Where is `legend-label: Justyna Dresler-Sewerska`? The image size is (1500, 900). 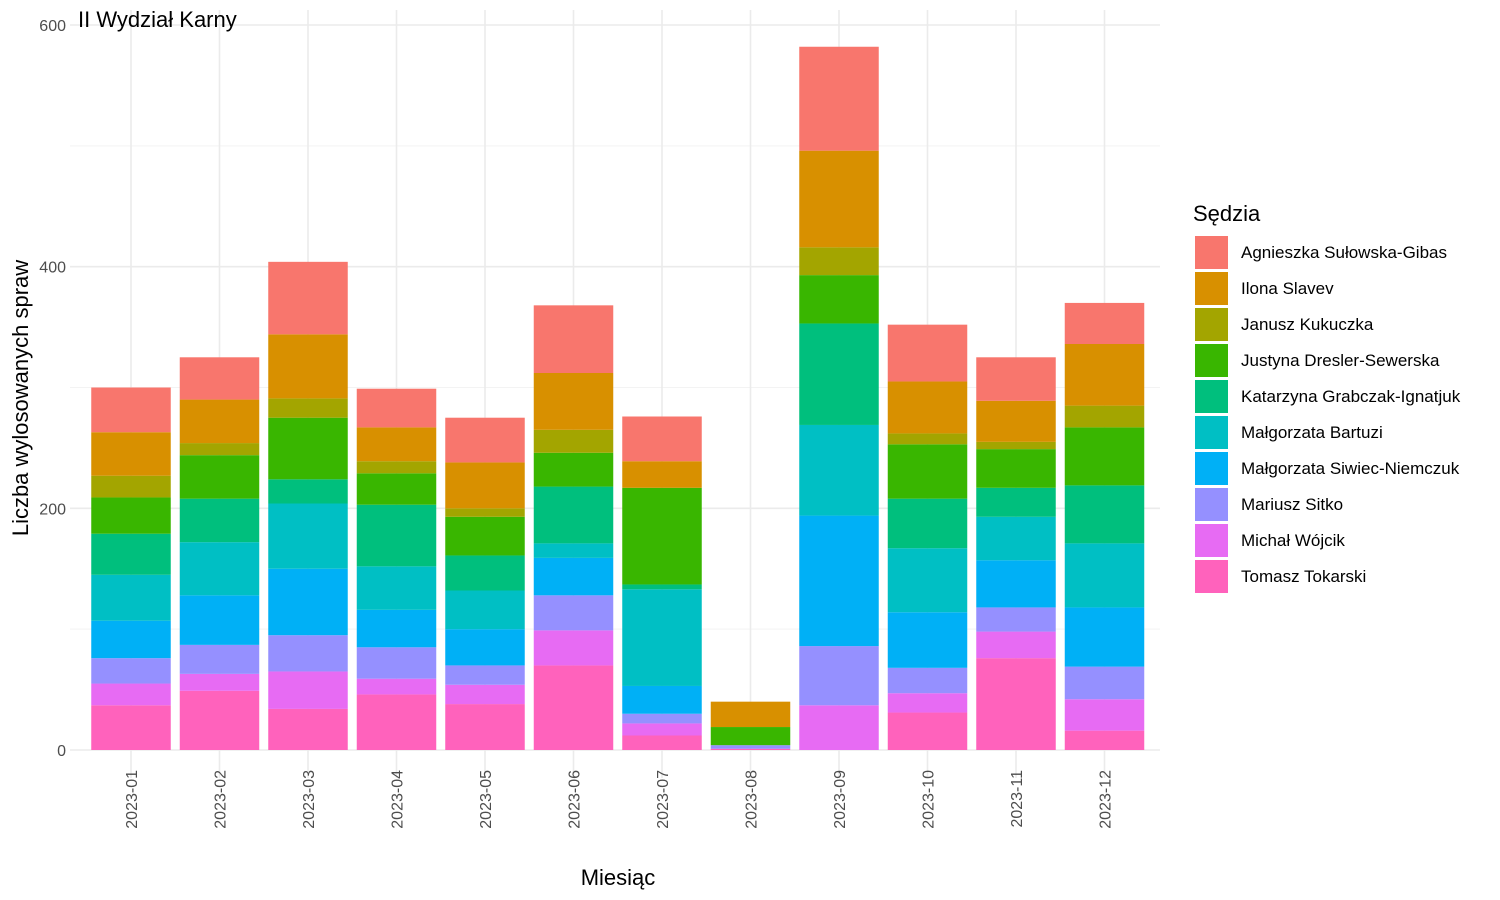 legend-label: Justyna Dresler-Sewerska is located at coordinates (1340, 360).